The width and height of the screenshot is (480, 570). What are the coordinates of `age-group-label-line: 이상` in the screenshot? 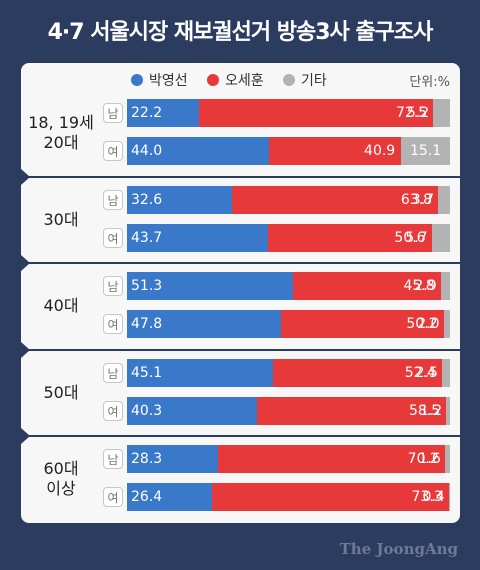 It's located at (61, 489).